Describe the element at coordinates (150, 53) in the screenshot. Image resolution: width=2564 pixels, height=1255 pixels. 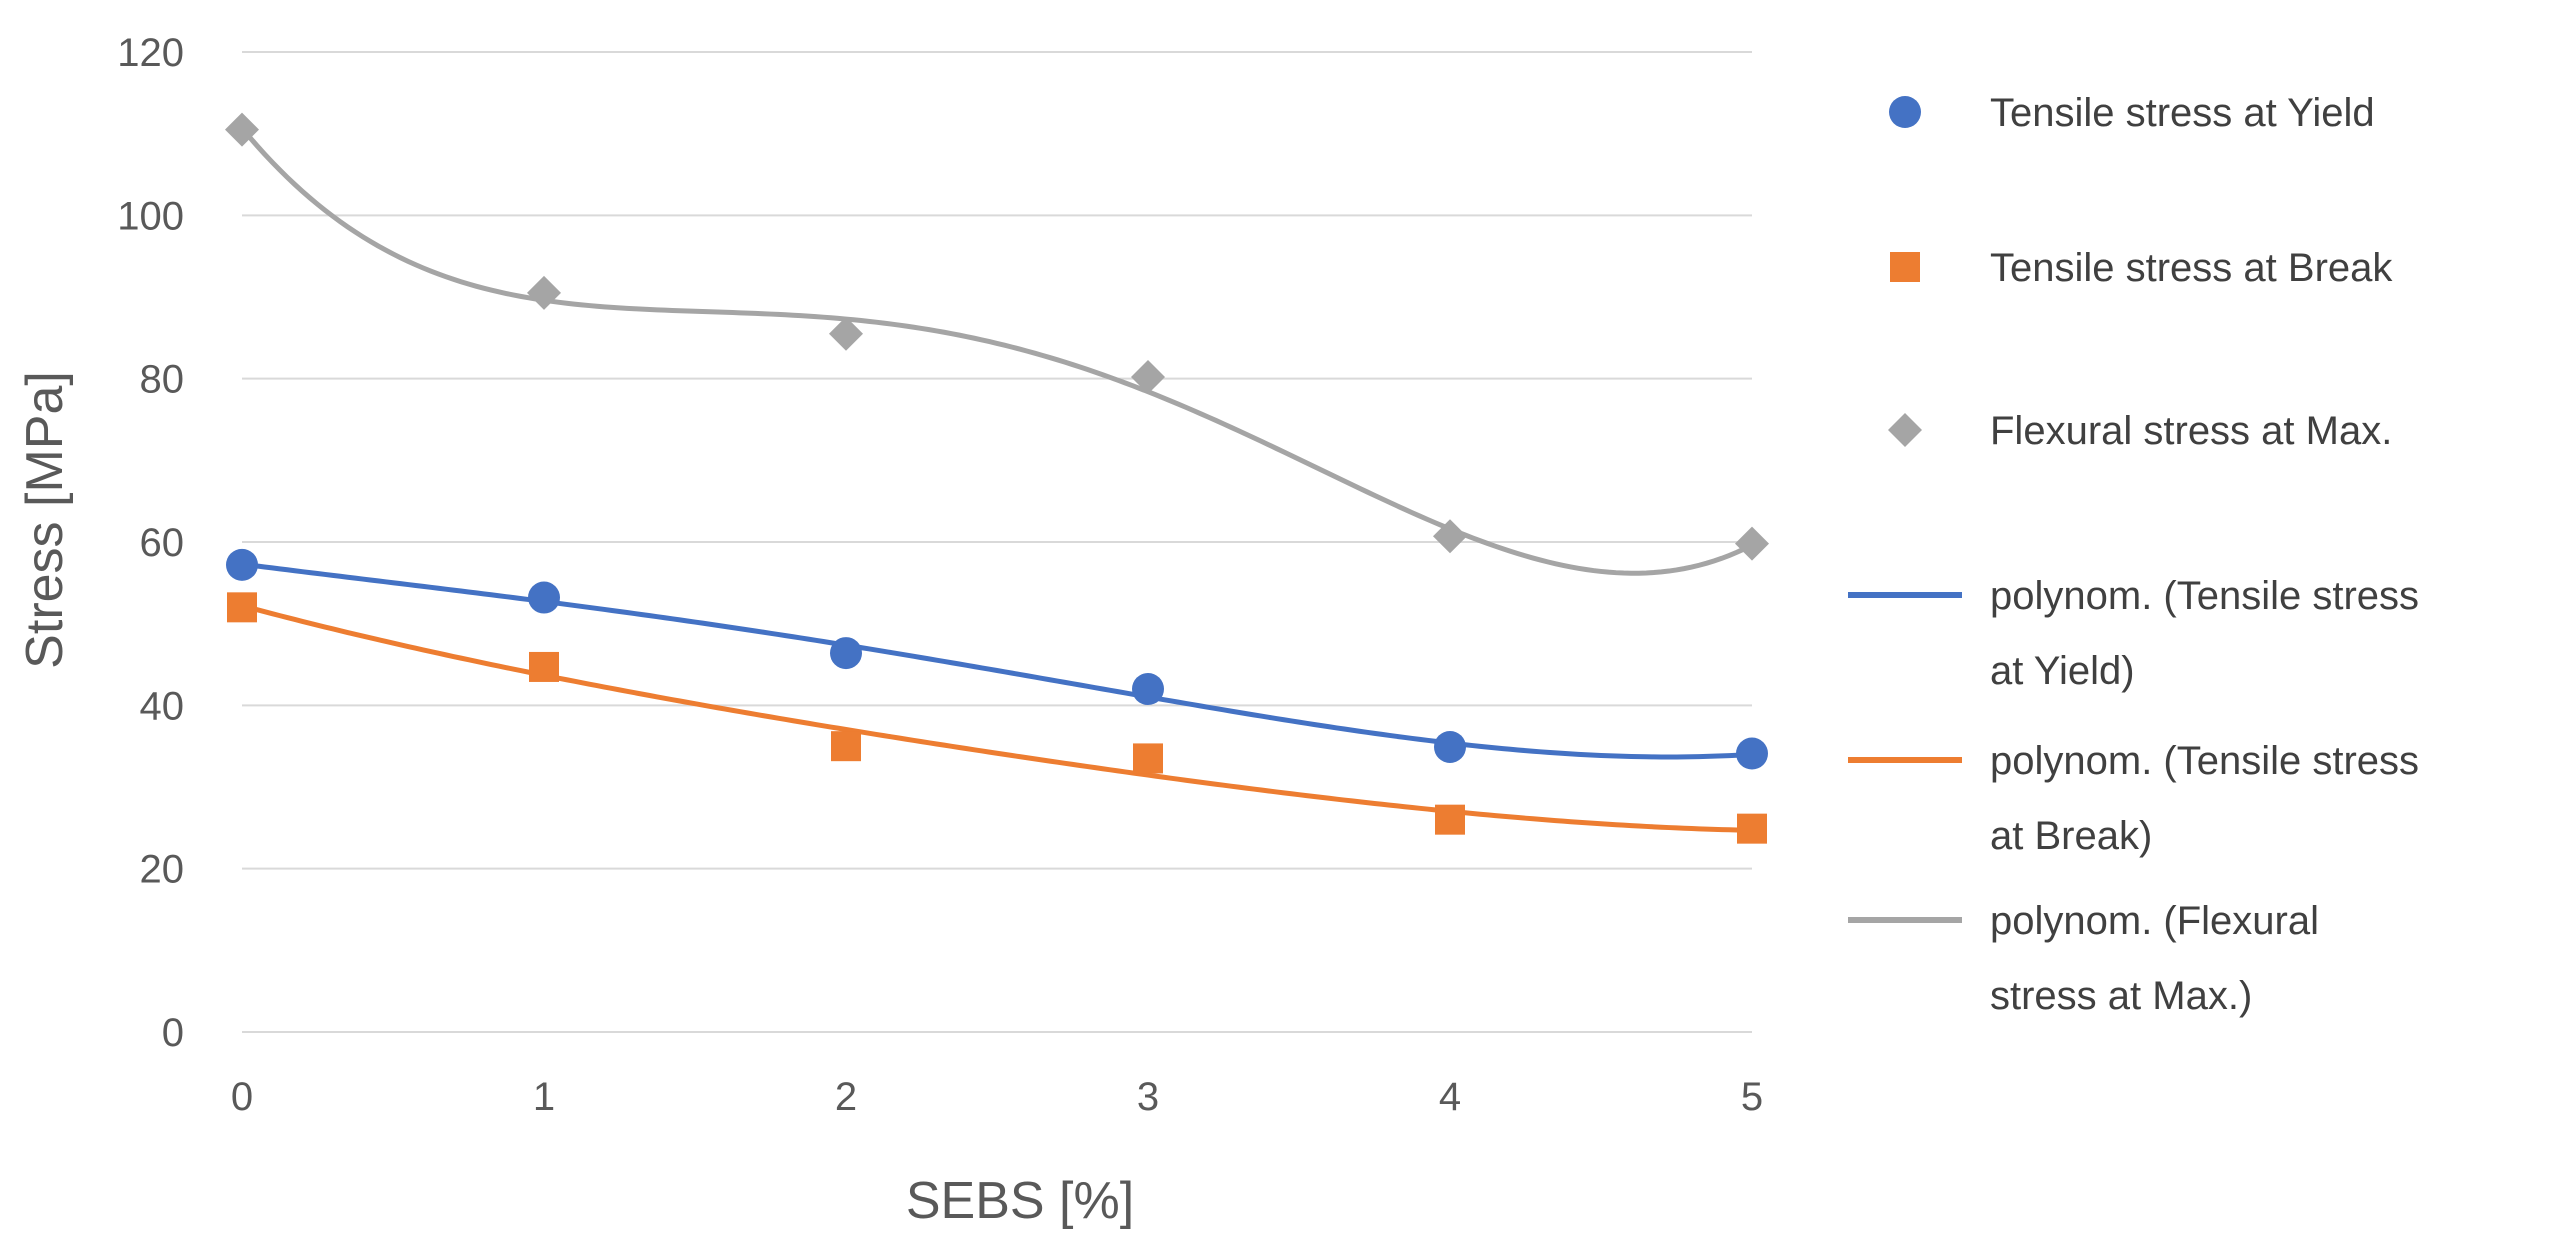
I see `y-tick-label: 120` at that location.